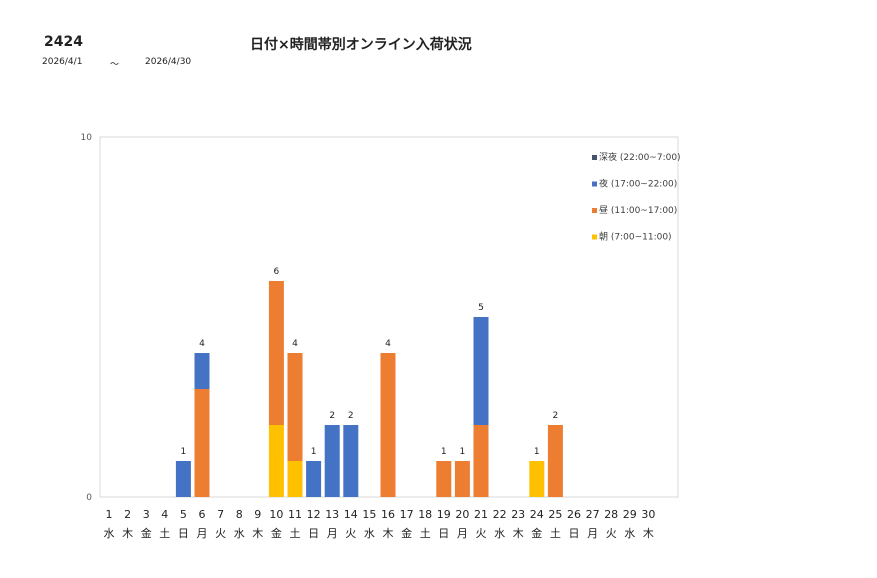 This screenshot has width=877, height=578. Describe the element at coordinates (638, 210) in the screenshot. I see `legend-label-2: 昼 (11:00~17:00)` at that location.